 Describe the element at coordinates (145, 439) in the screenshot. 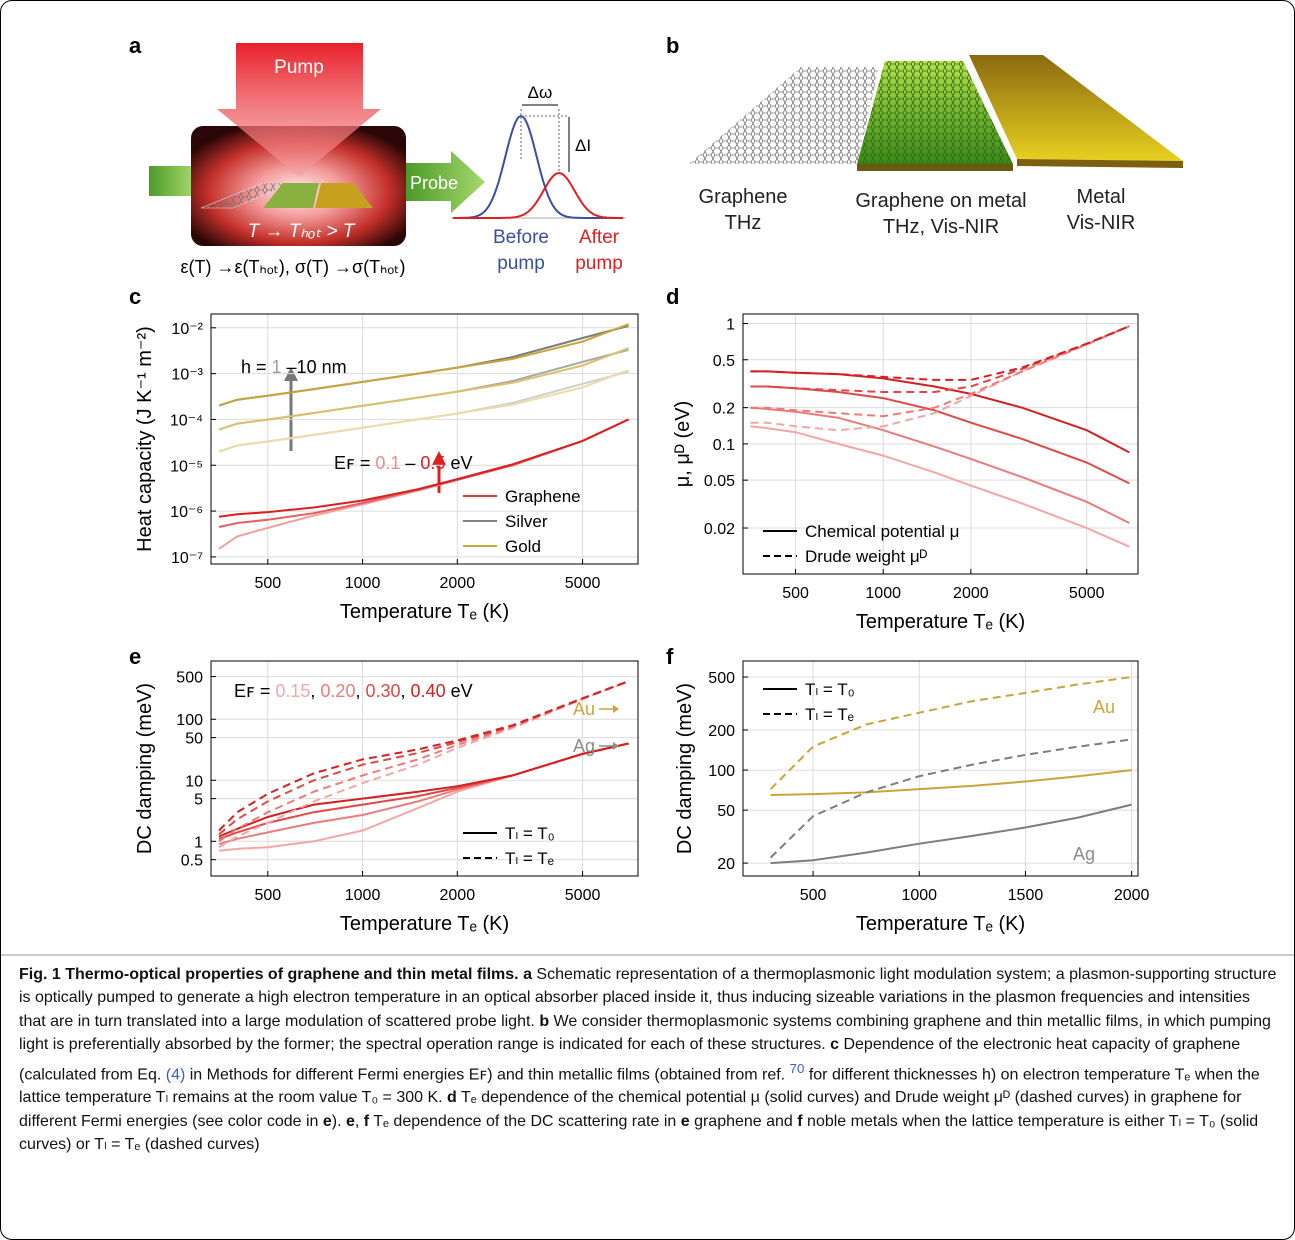

I see `y-axis-label: Heat capacity (J K⁻¹ m⁻²)` at that location.